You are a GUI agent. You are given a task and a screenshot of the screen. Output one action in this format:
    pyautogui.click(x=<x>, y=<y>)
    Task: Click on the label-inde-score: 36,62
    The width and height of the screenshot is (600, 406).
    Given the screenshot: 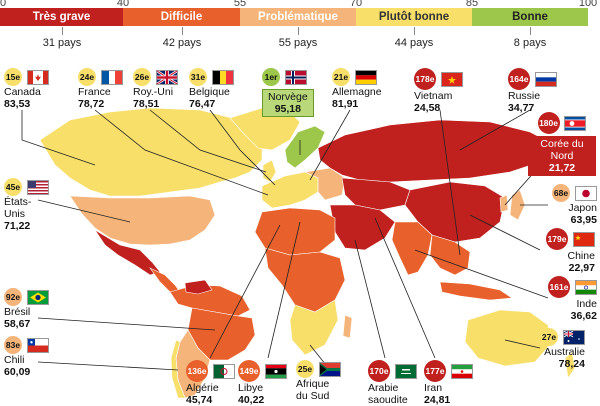 What is the action you would take?
    pyautogui.click(x=583, y=316)
    